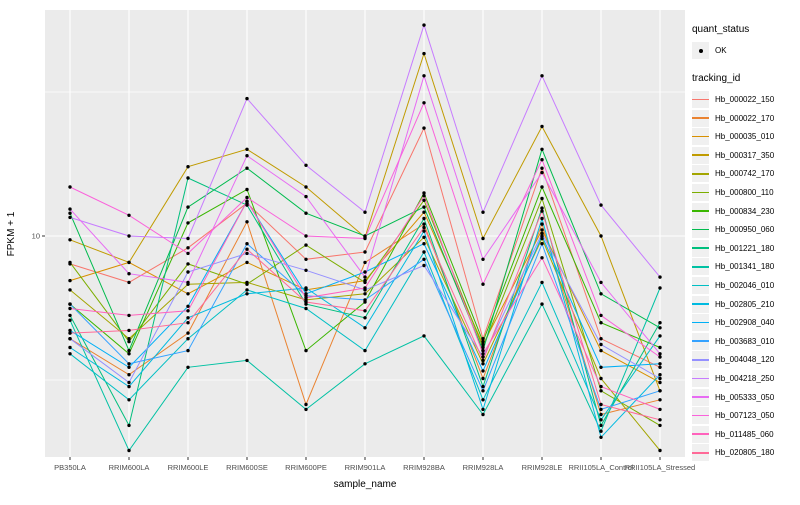  I want to click on x-tick-label: RRIM600LE, so click(188, 467).